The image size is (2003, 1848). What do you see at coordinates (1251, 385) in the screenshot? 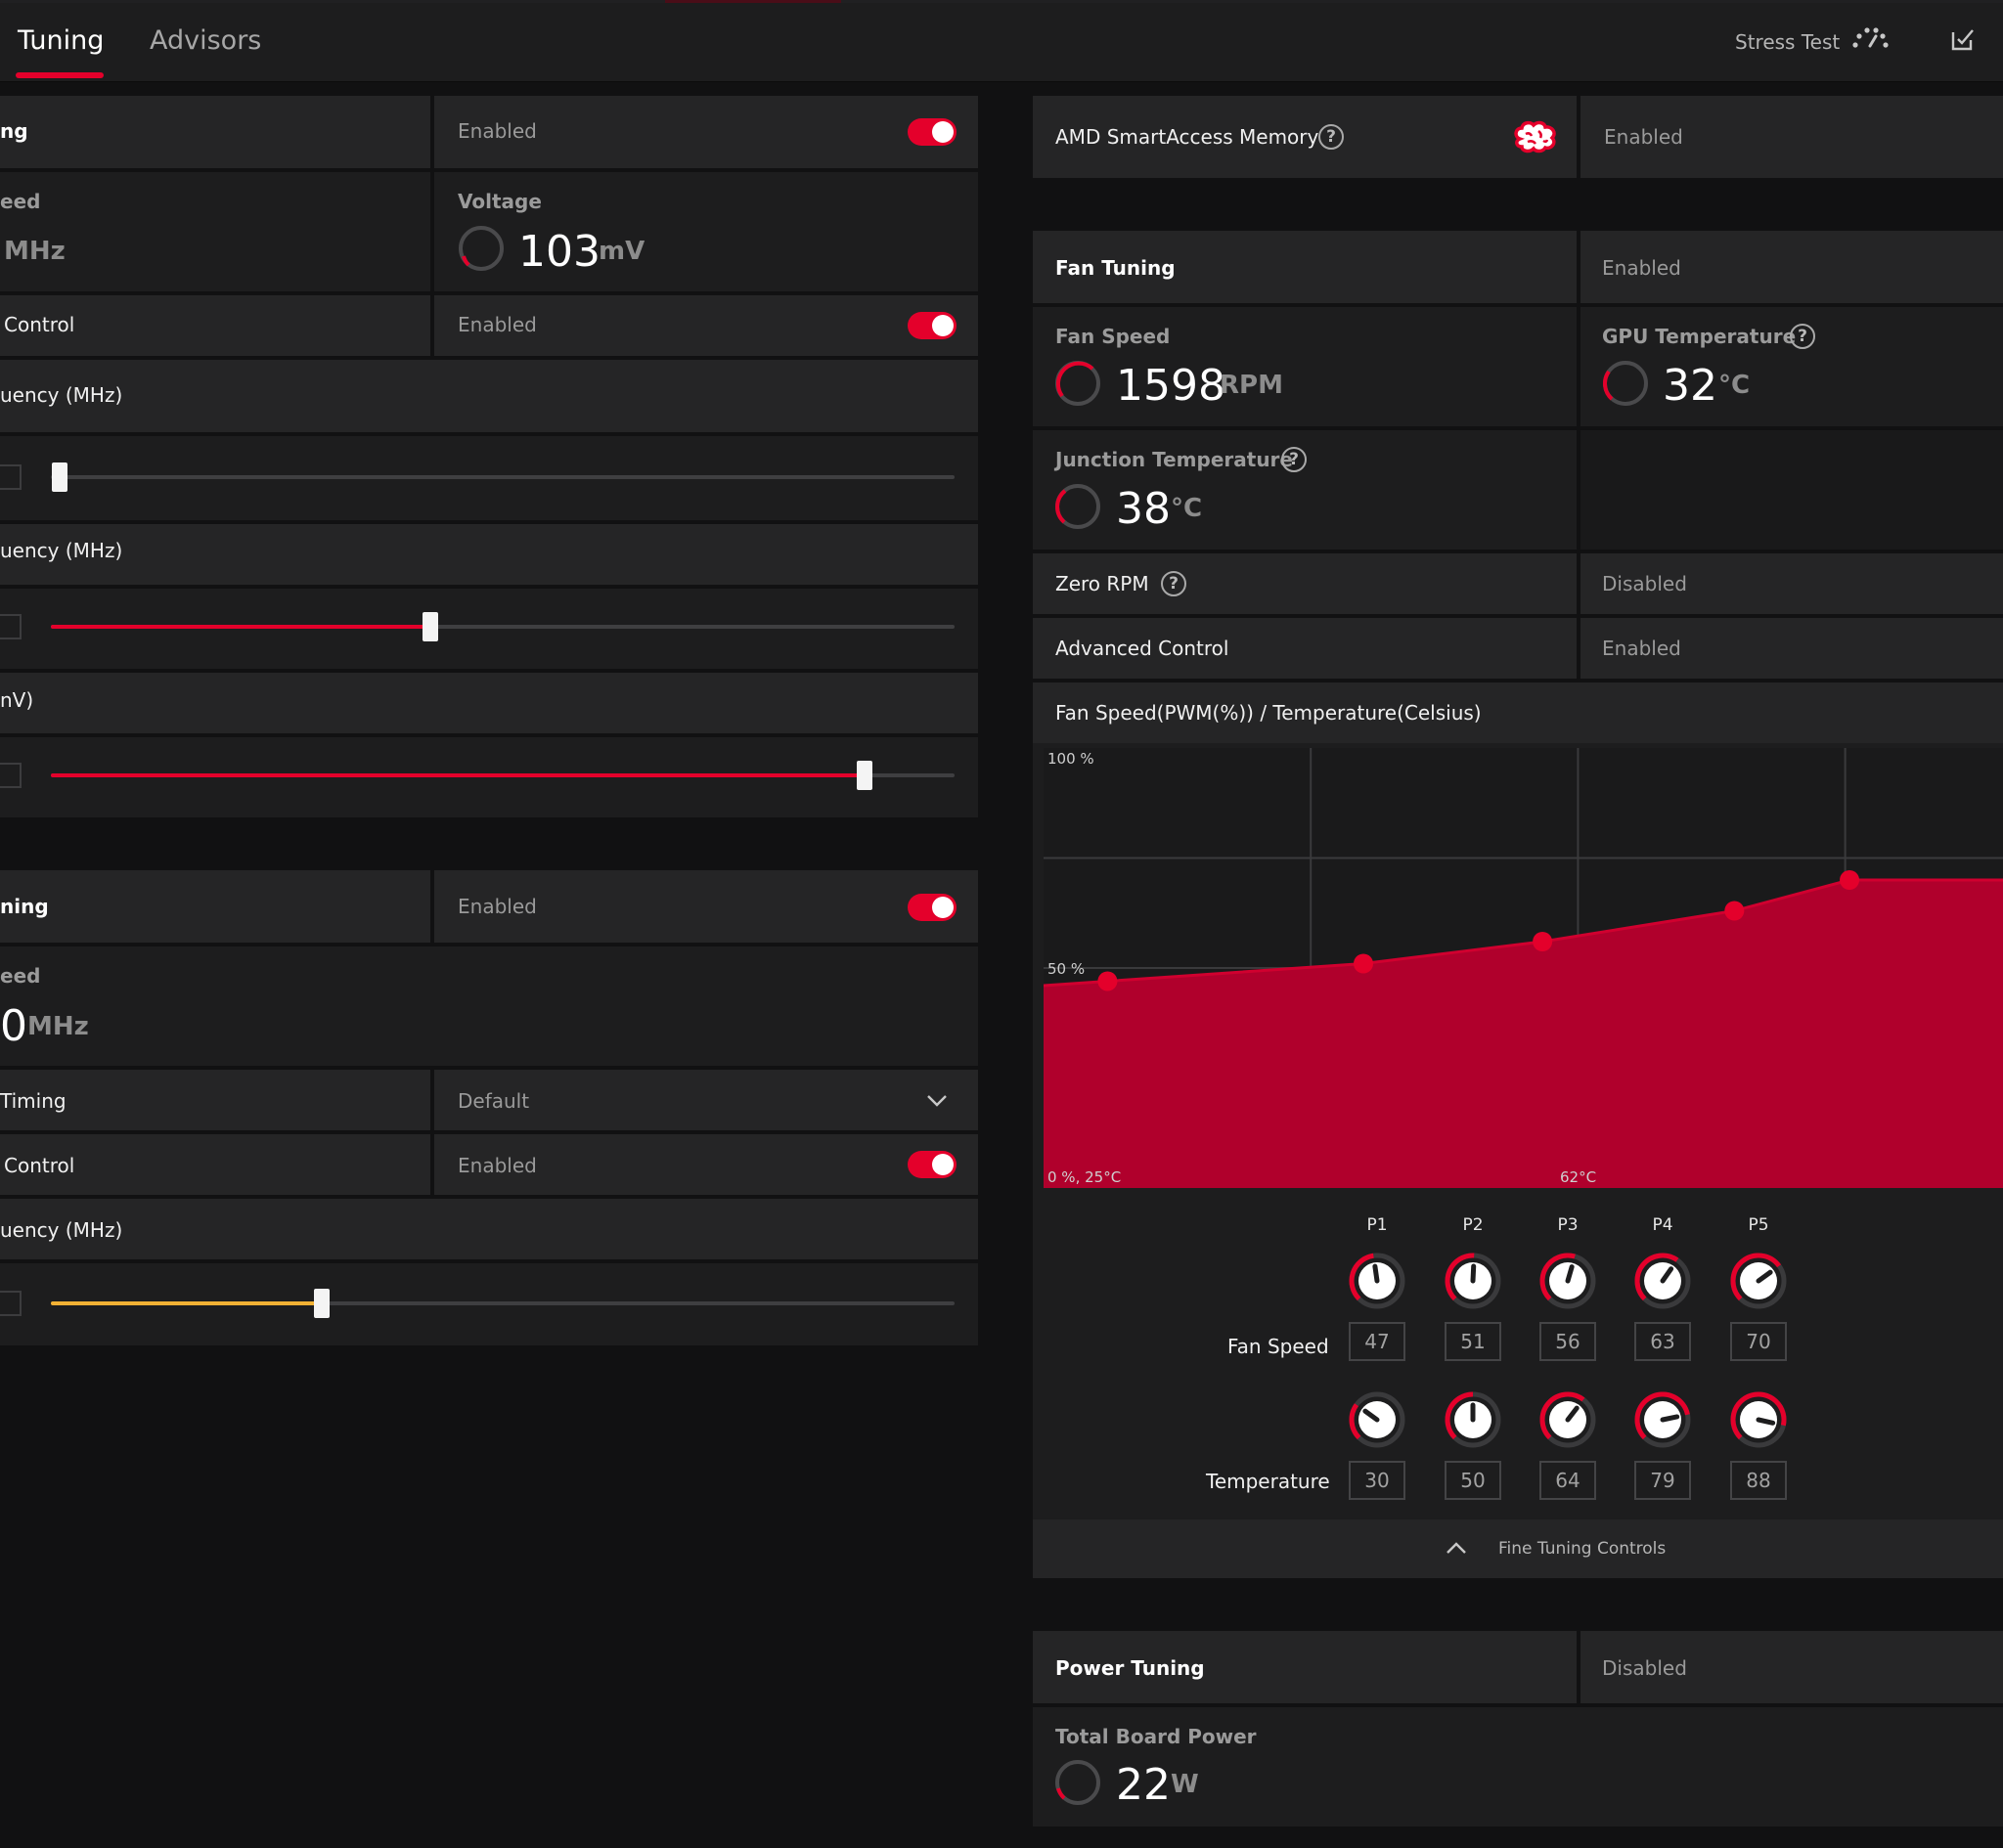
I see `fan-speed-unit: RPM` at bounding box center [1251, 385].